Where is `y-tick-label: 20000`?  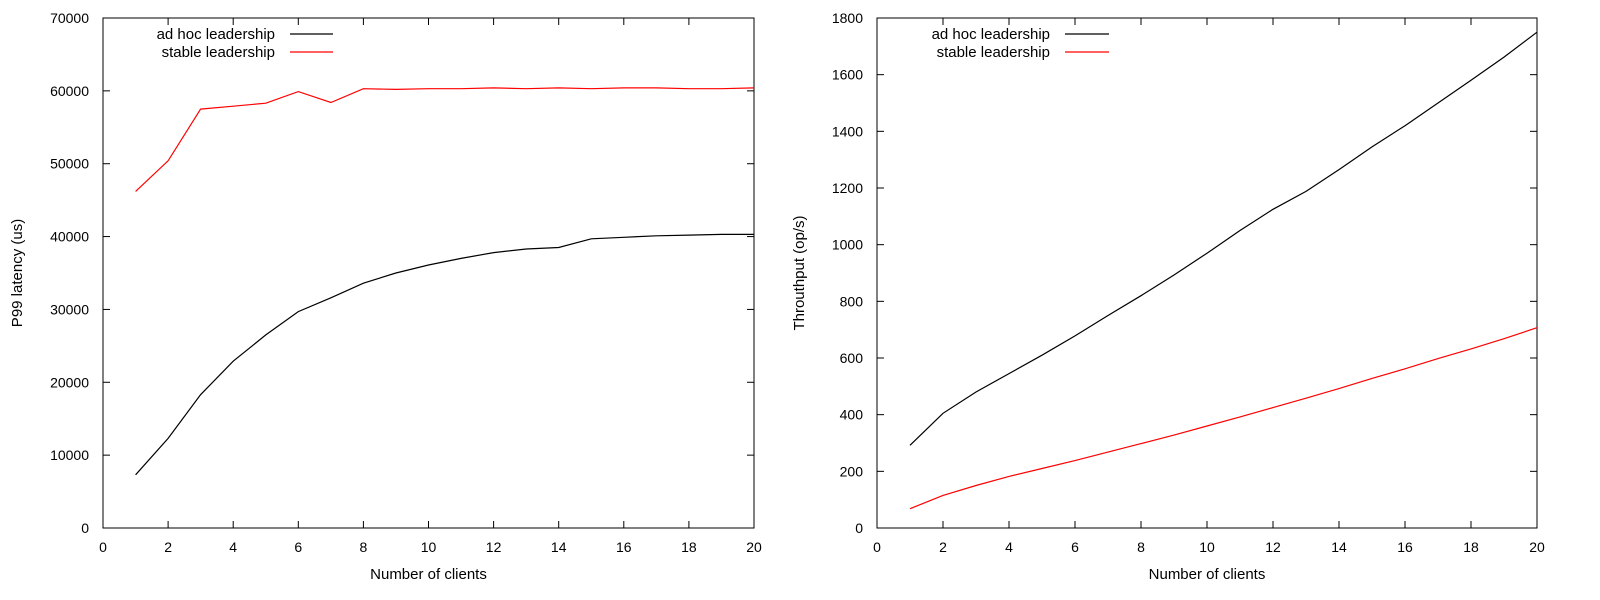
y-tick-label: 20000 is located at coordinates (69, 382).